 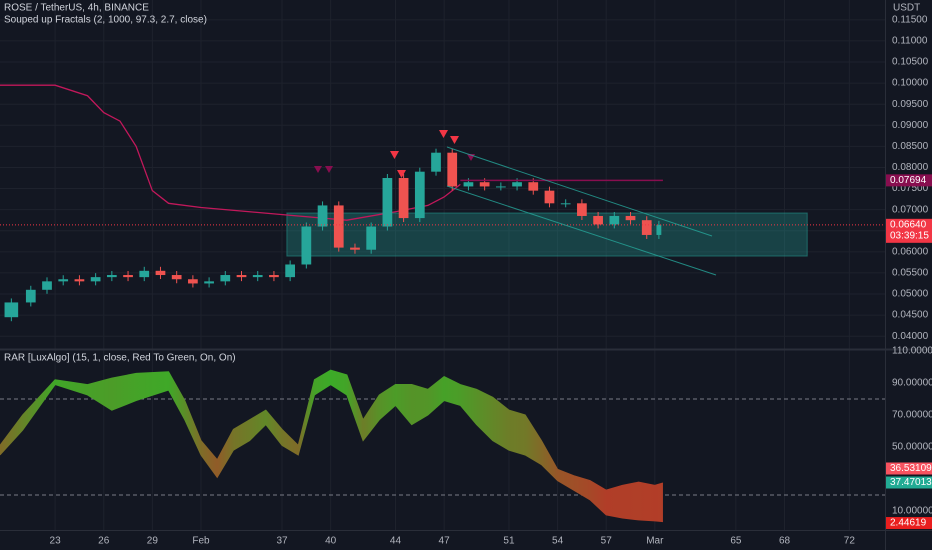 What do you see at coordinates (201, 541) in the screenshot?
I see `x-tick-label: Feb` at bounding box center [201, 541].